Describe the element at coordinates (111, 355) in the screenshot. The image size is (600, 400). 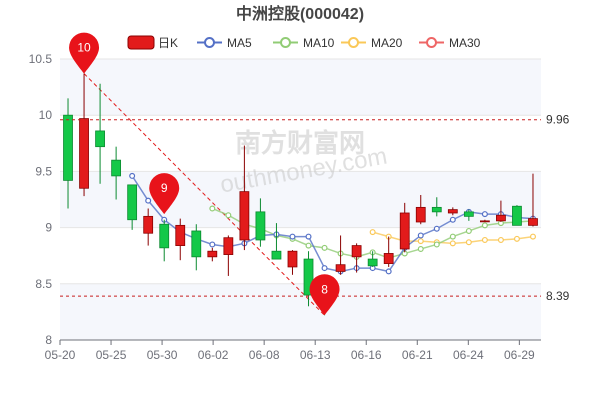
I see `x-tick-label: 05-25` at that location.